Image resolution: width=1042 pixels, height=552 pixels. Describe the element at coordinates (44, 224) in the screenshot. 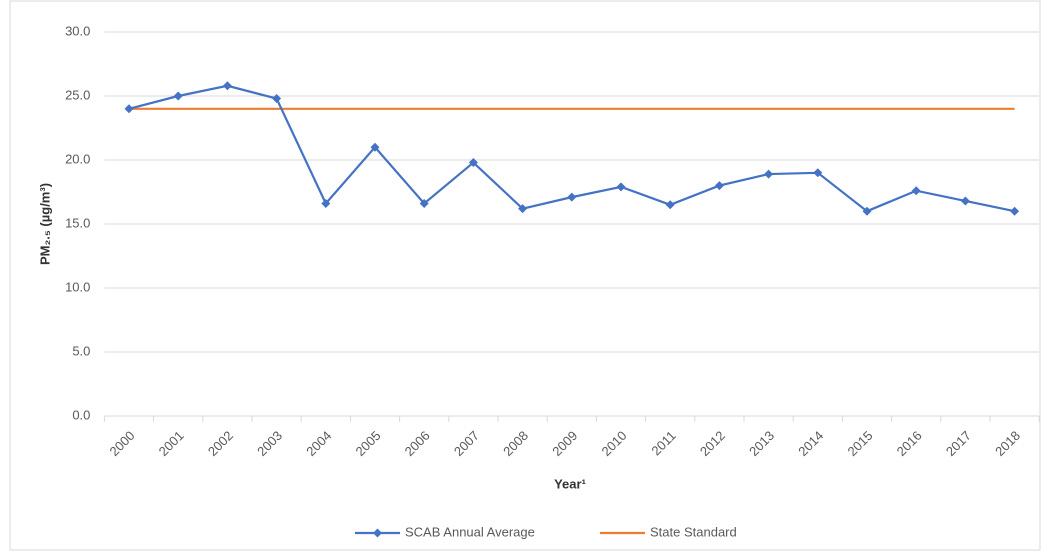

I see `y-axis-label: PM₂.₅ (µg/m³)` at that location.